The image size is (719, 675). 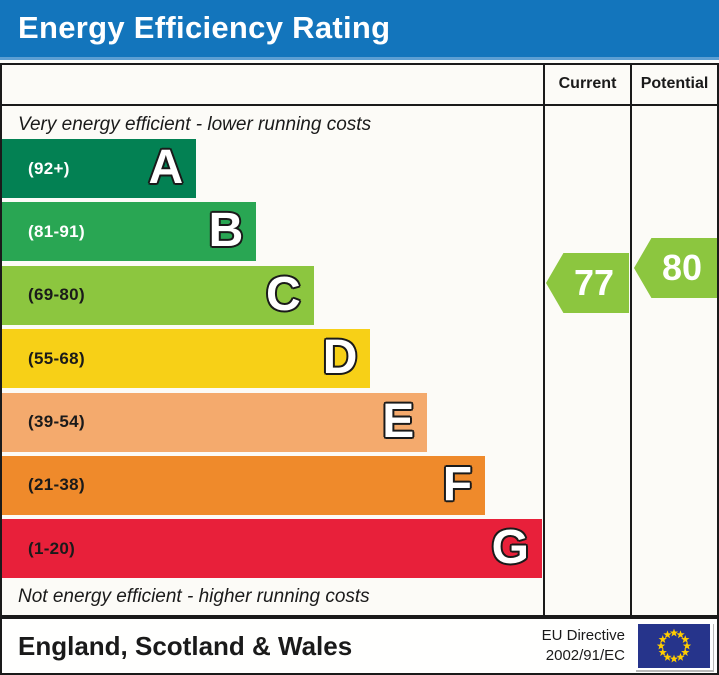 I want to click on header-cell-empty, so click(x=272, y=84).